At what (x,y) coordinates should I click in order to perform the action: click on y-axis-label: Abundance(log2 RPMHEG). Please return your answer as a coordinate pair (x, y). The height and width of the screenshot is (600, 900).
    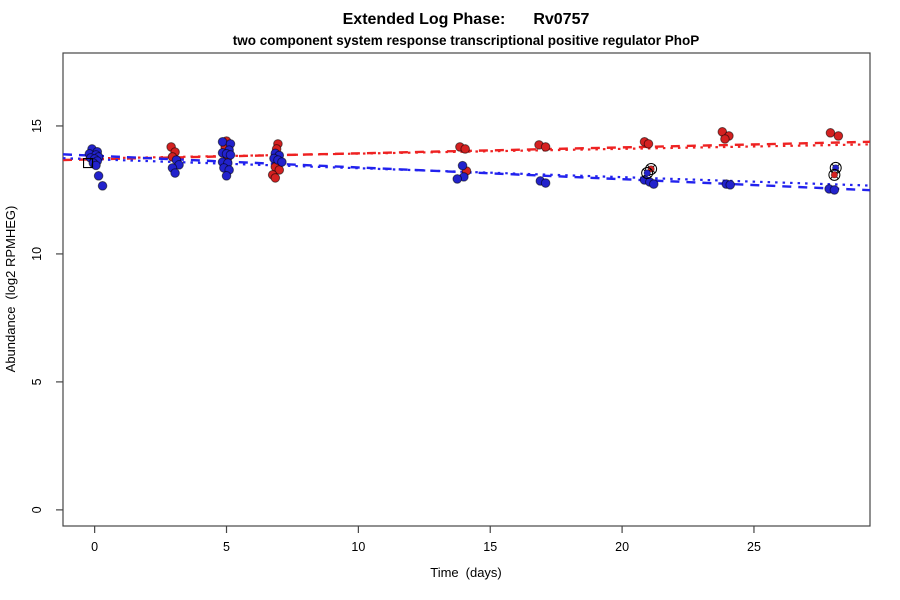
    Looking at the image, I should click on (10, 289).